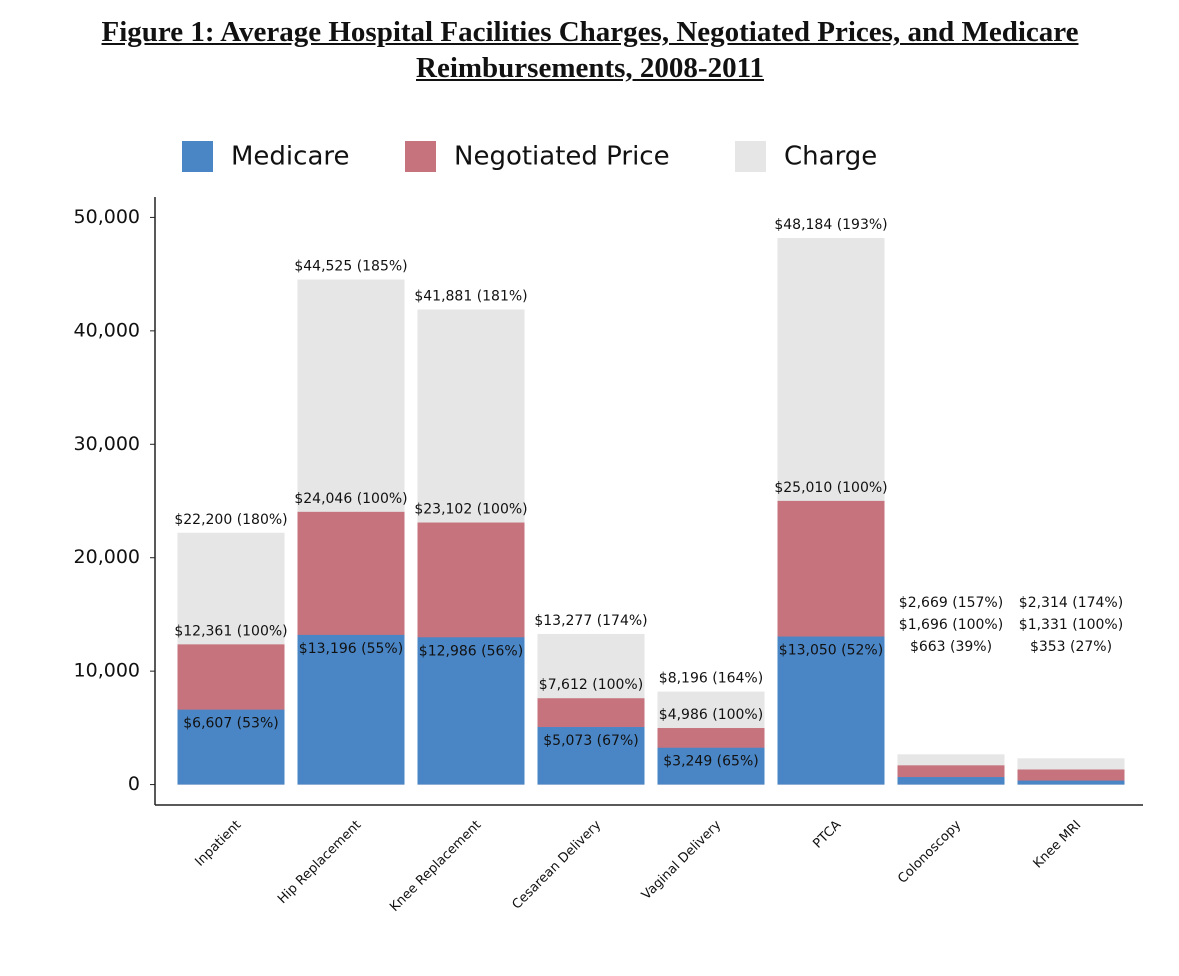  Describe the element at coordinates (562, 157) in the screenshot. I see `legend-label: Negotiated Price` at that location.